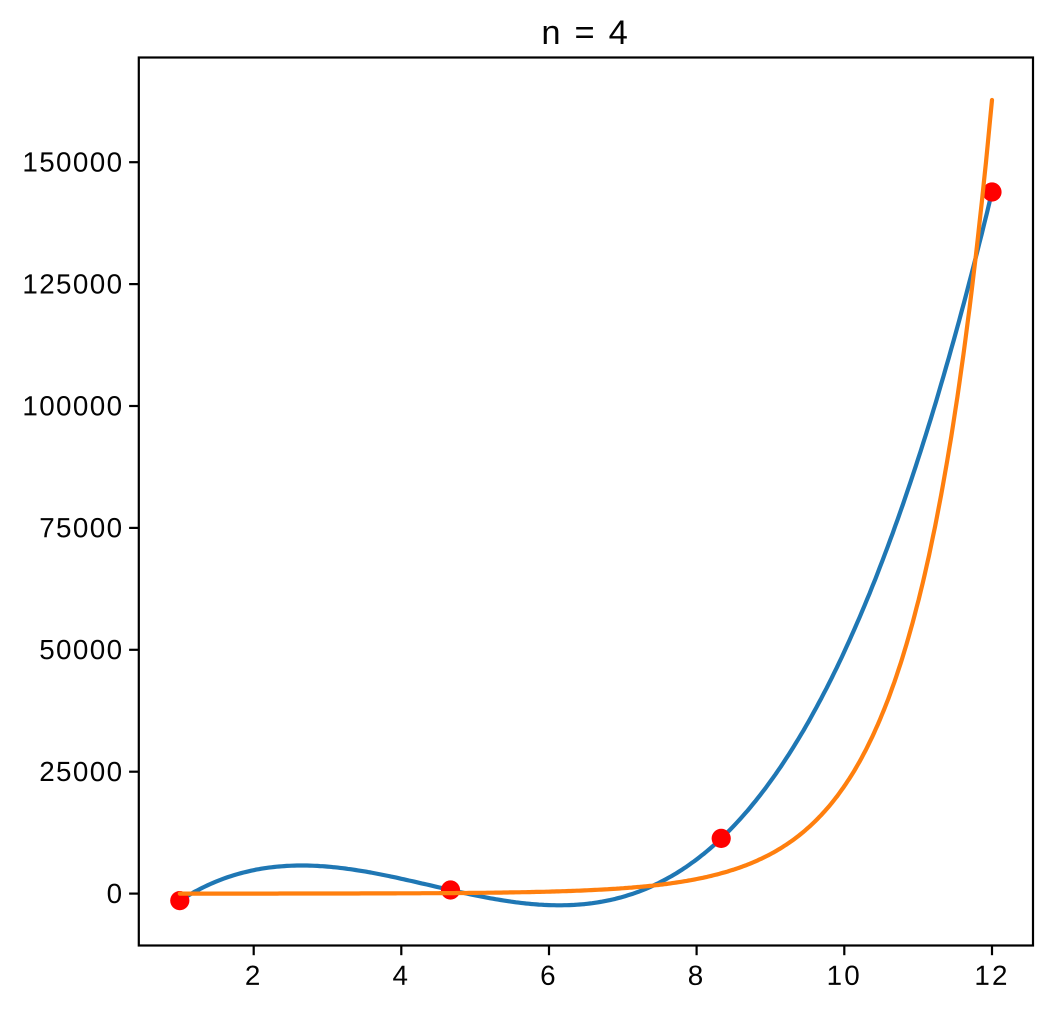  What do you see at coordinates (115, 893) in the screenshot?
I see `svg-text: 0` at bounding box center [115, 893].